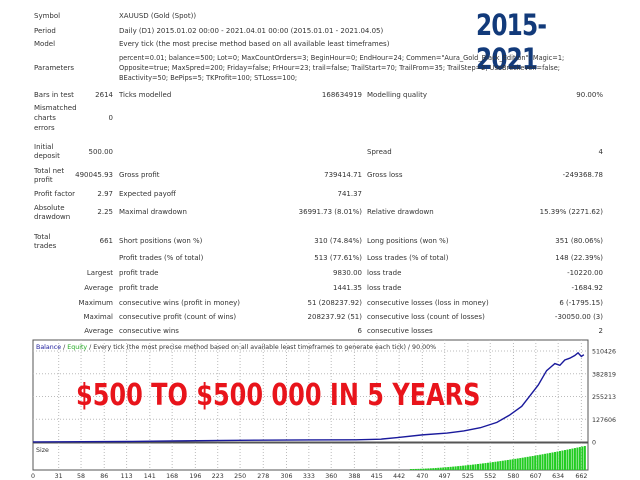 The height and width of the screenshot is (480, 640). Describe the element at coordinates (153, 212) in the screenshot. I see `max-dd-label: Maximal drawdown` at that location.